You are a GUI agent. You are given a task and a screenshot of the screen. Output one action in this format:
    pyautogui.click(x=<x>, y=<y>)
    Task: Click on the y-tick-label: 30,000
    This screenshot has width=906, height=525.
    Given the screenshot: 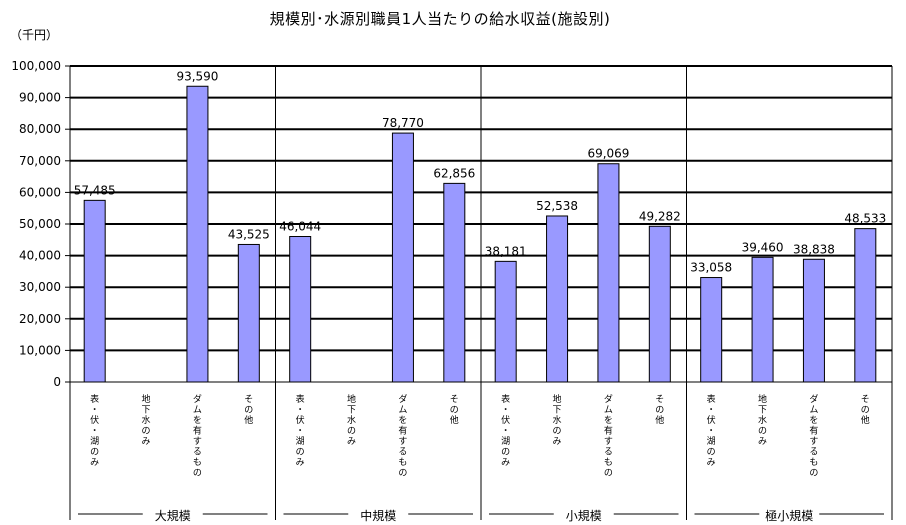 What is the action you would take?
    pyautogui.click(x=40, y=287)
    